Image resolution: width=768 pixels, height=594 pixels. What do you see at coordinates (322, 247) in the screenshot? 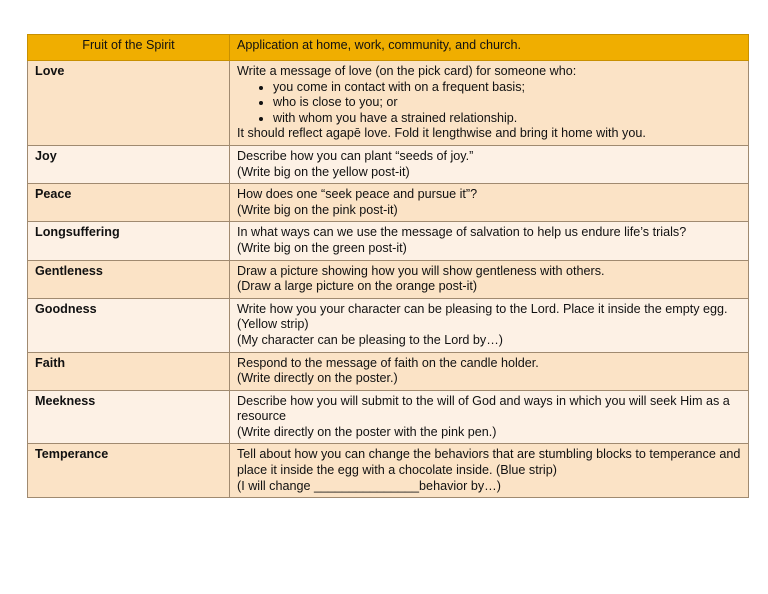
I see `cell-line: (Write big on the green post-it)` at bounding box center [322, 247].